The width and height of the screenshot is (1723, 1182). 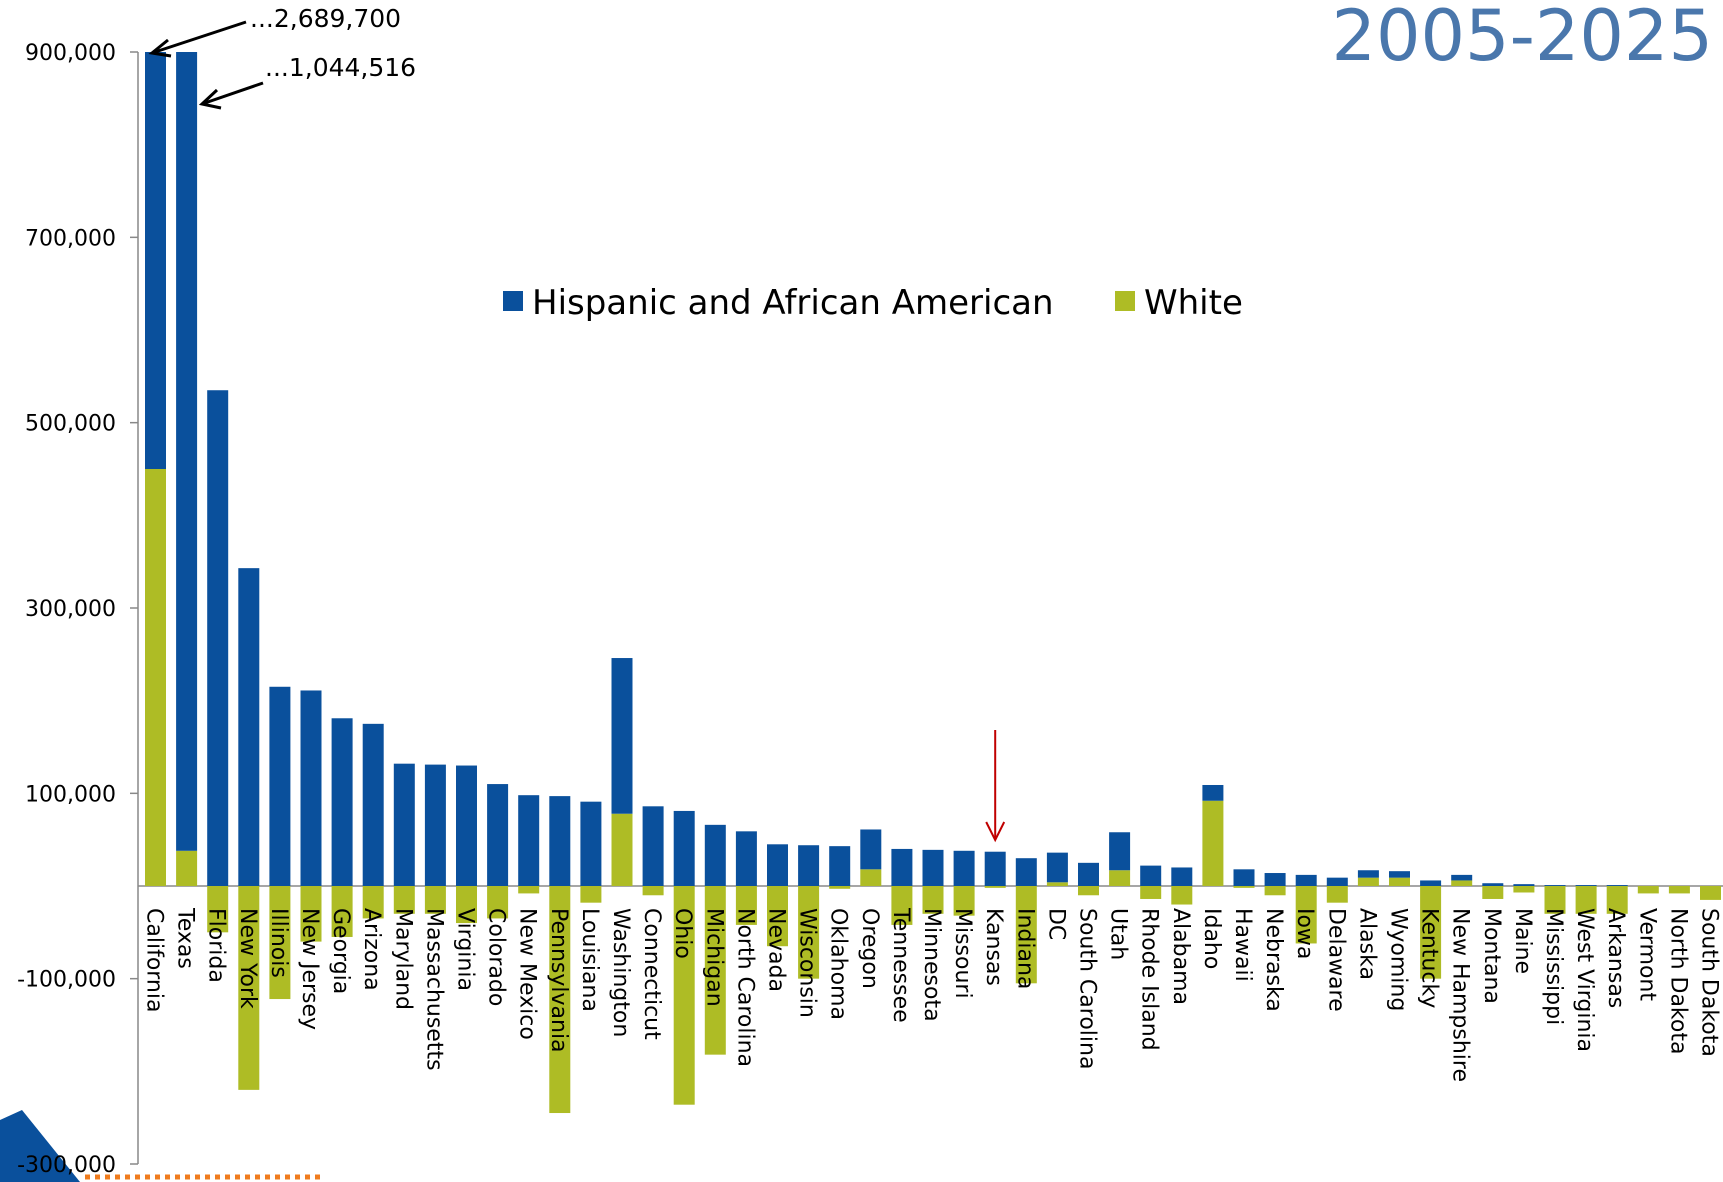 I want to click on x-category-label: Wisconsin, so click(x=807, y=963).